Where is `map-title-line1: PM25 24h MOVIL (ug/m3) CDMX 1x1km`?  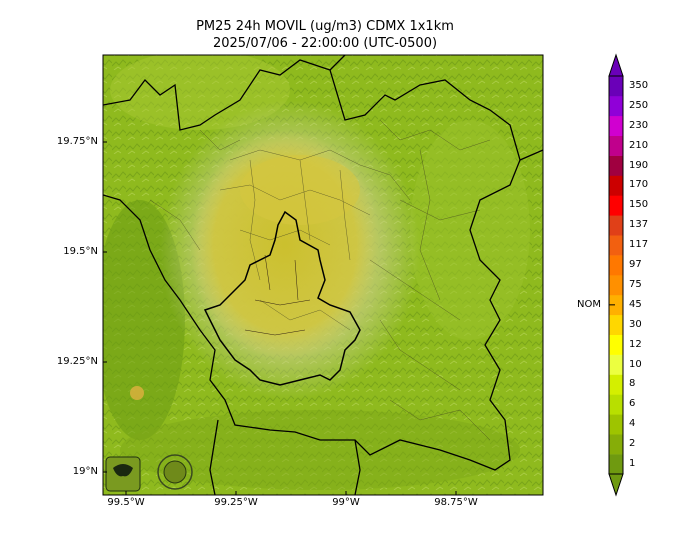 map-title-line1: PM25 24h MOVIL (ug/m3) CDMX 1x1km is located at coordinates (325, 26).